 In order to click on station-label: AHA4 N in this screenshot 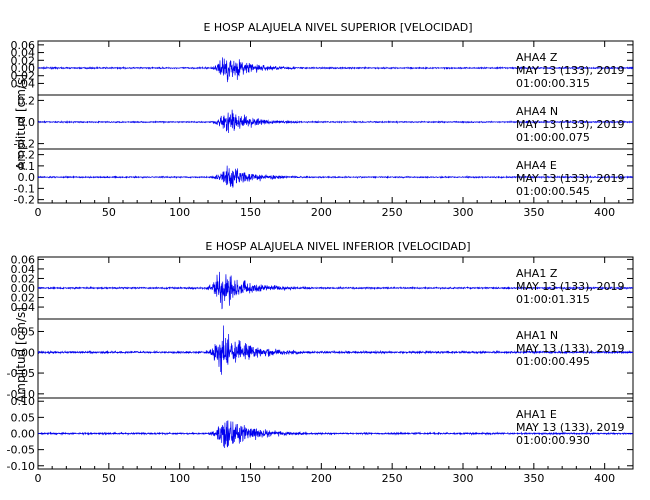, I will do `click(537, 111)`.